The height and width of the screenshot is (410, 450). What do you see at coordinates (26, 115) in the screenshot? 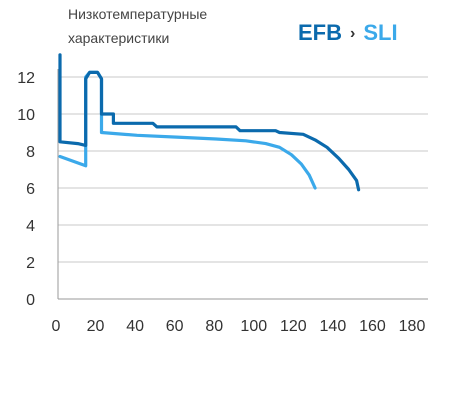
I see `y-tick-label: 10` at bounding box center [26, 115].